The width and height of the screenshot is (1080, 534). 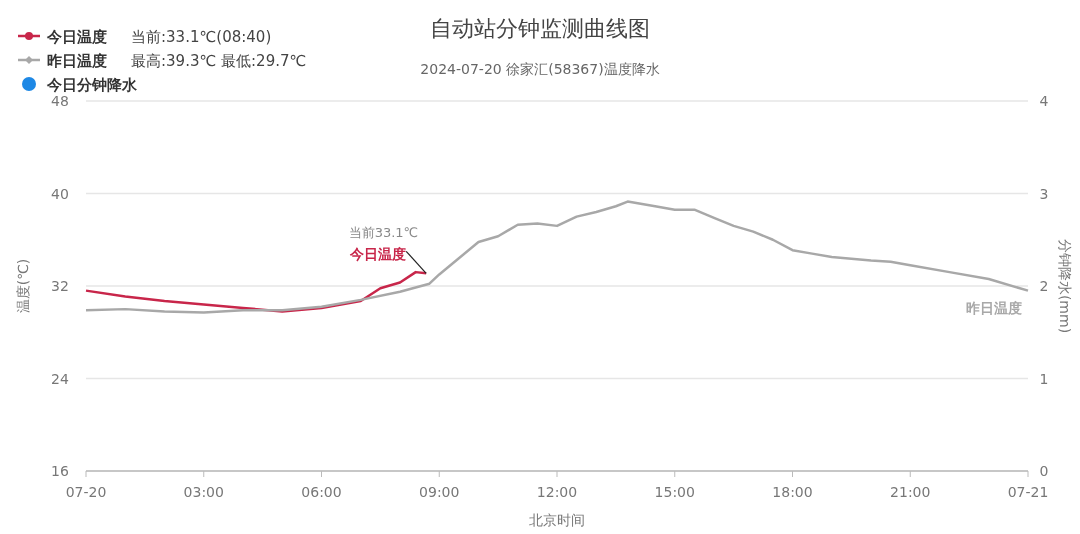 What do you see at coordinates (60, 378) in the screenshot?
I see `y-tick-label: 24` at bounding box center [60, 378].